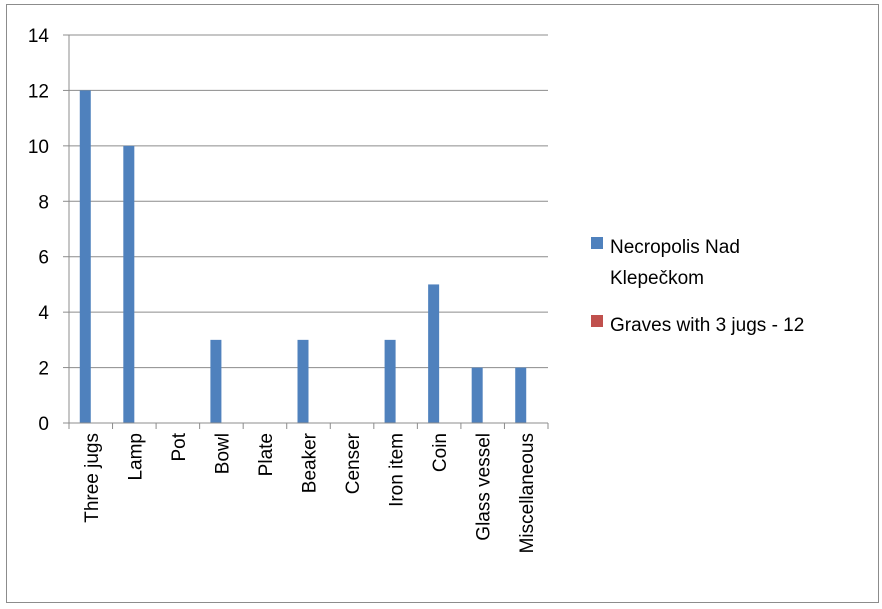 This screenshot has width=882, height=609. Describe the element at coordinates (707, 325) in the screenshot. I see `legend-label: Graves with 3 jugs - 12` at that location.